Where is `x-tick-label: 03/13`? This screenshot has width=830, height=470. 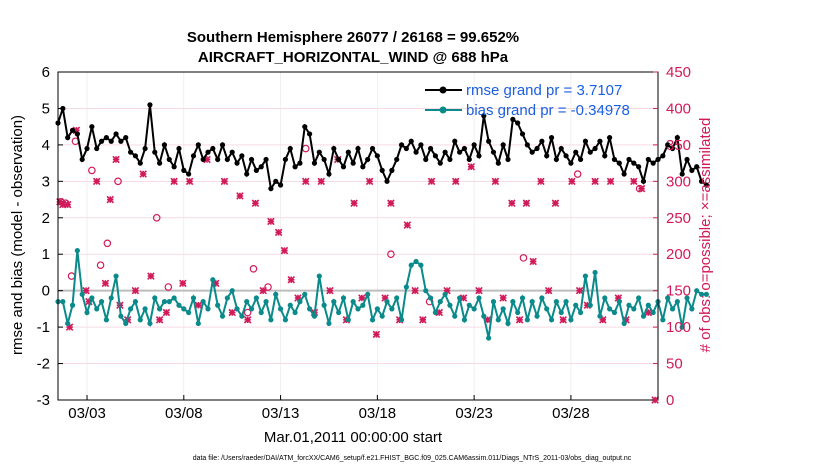 x-tick-label: 03/13 is located at coordinates (281, 413).